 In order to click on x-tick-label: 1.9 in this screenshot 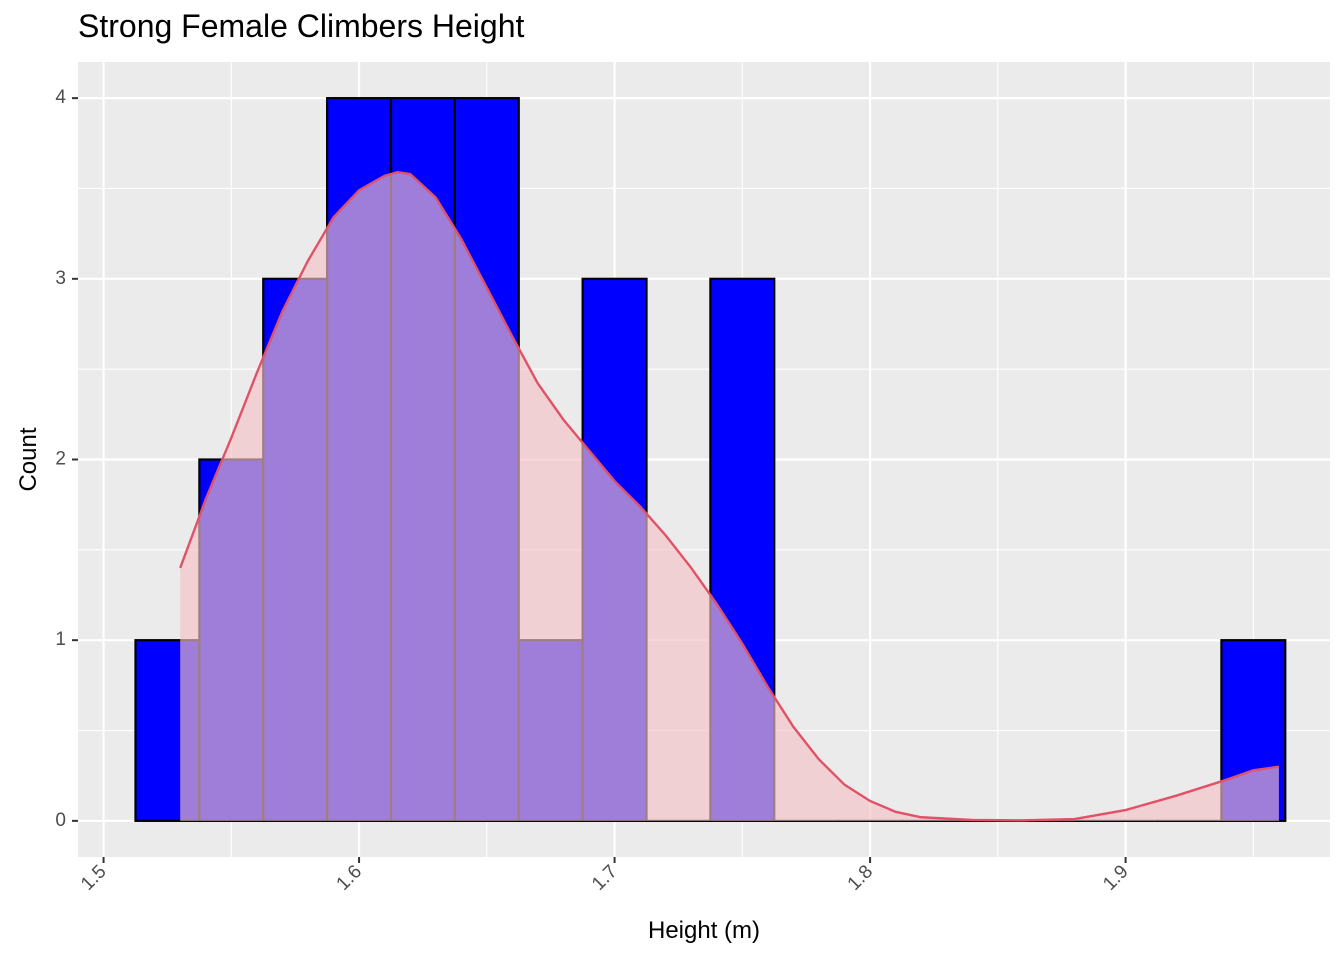, I will do `click(1116, 878)`.